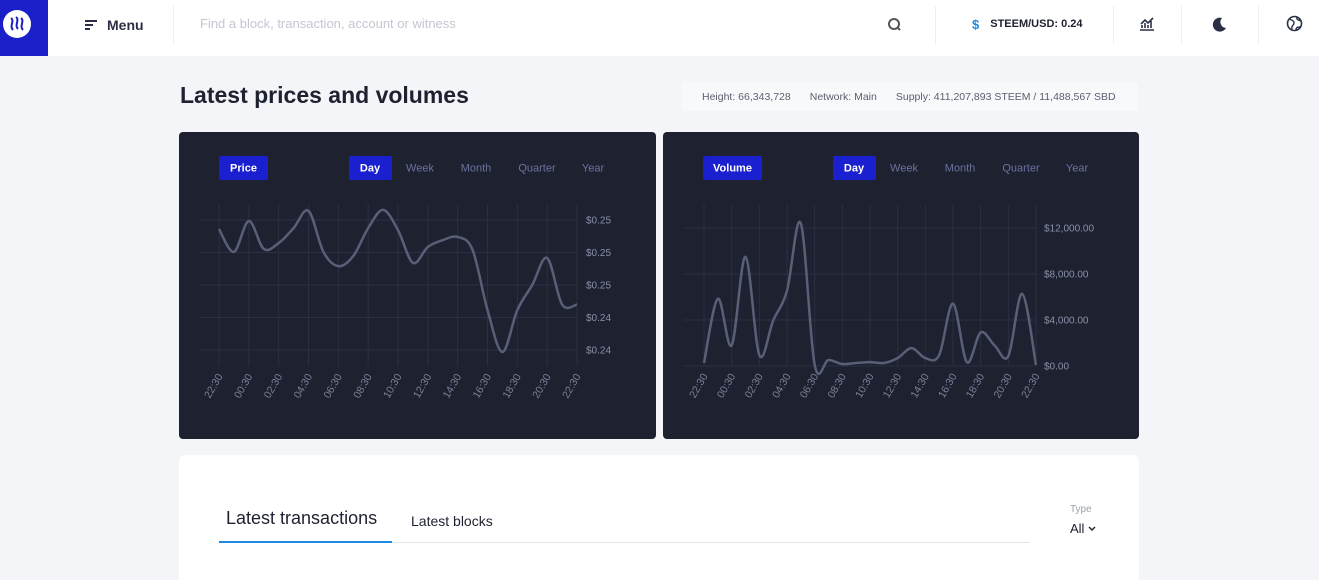 This screenshot has height=580, width=1319. I want to click on y-tick-label: $4,000.00, so click(1066, 321).